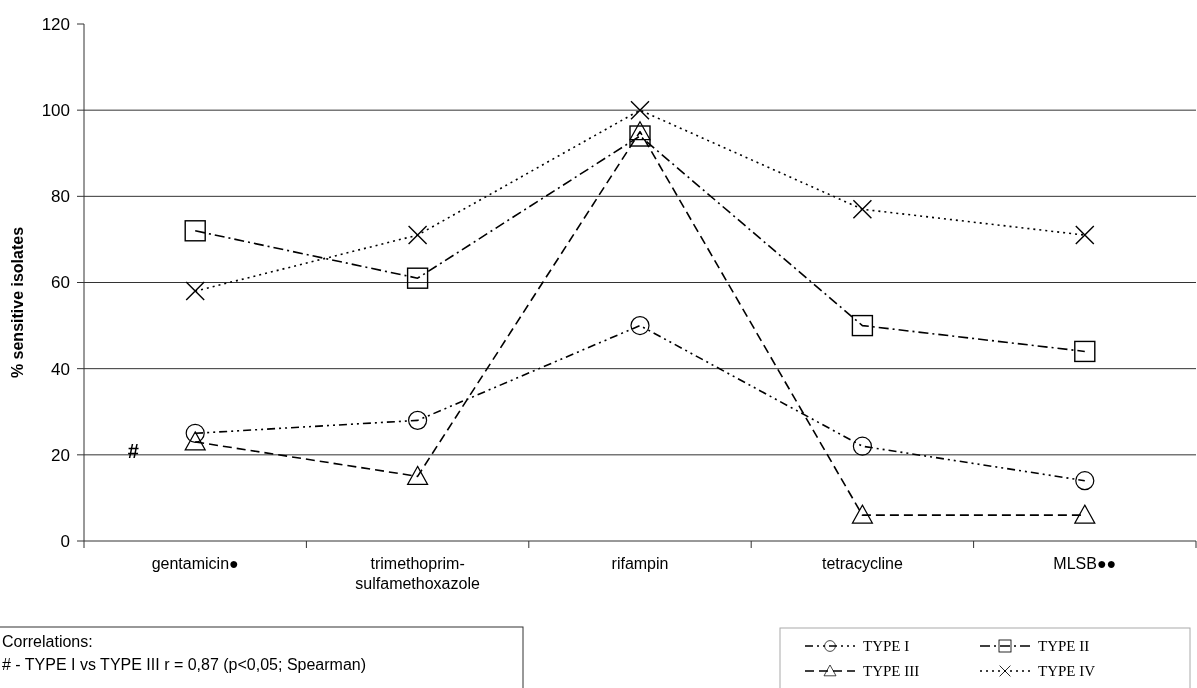 The height and width of the screenshot is (688, 1197). What do you see at coordinates (1085, 563) in the screenshot?
I see `x-tick-label: MLSB●●` at bounding box center [1085, 563].